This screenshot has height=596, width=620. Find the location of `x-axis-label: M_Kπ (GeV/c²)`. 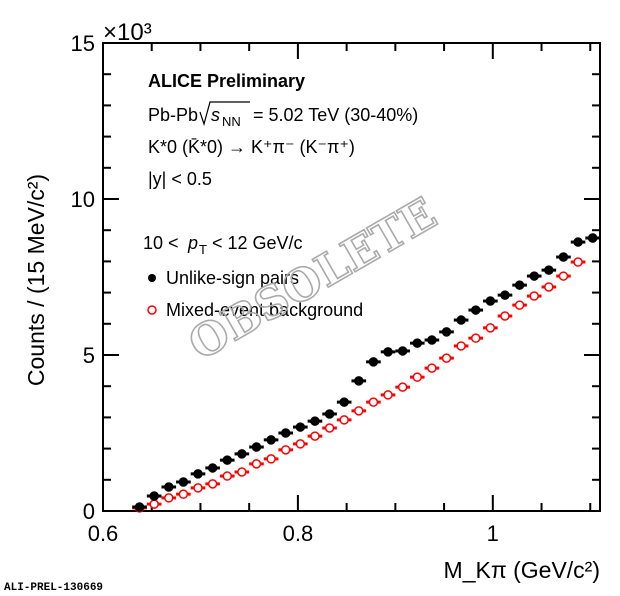

x-axis-label: M_Kπ (GeV/c²) is located at coordinates (522, 570).